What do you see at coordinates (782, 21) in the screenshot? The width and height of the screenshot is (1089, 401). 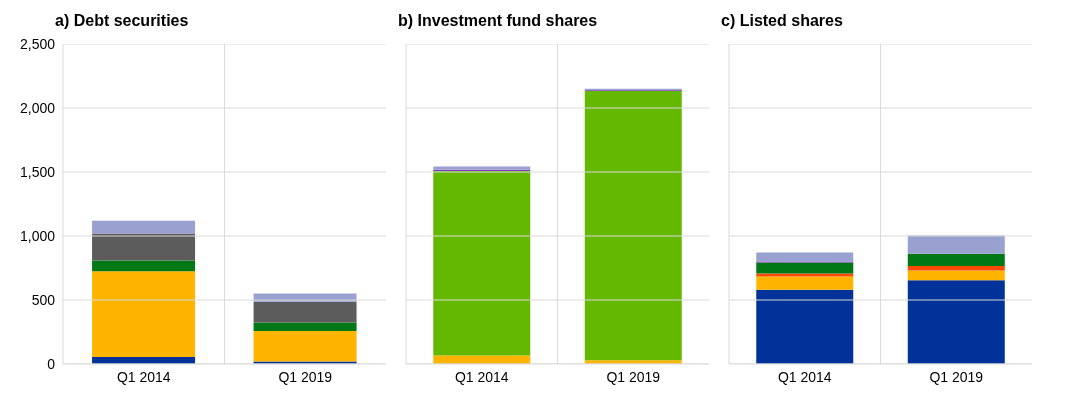 I see `chart-title: c) Listed shares` at bounding box center [782, 21].